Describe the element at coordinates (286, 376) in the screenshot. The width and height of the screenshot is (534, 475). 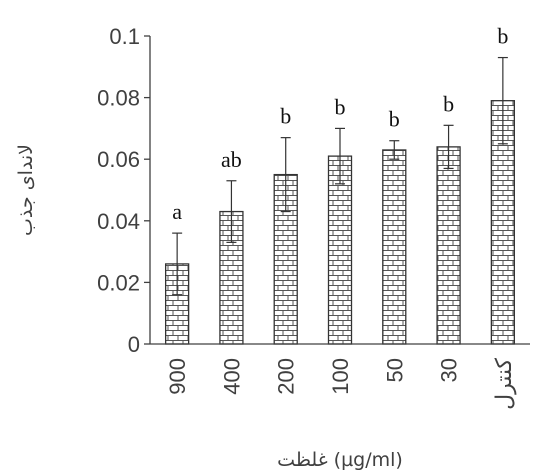
I see `x-tick-label: 200` at that location.